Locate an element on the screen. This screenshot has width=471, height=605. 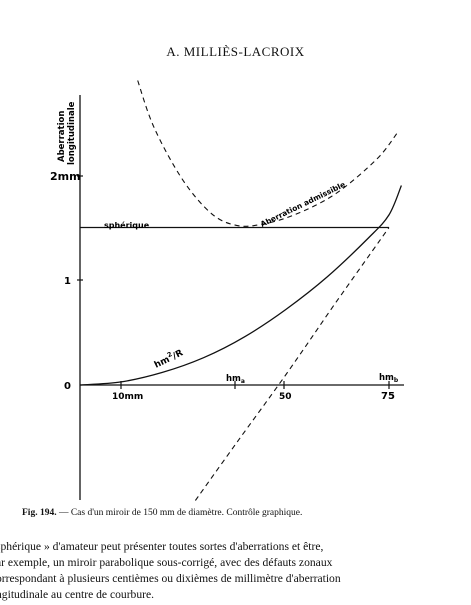
y-axis-label-line2: longitudinale is located at coordinates (72, 133).